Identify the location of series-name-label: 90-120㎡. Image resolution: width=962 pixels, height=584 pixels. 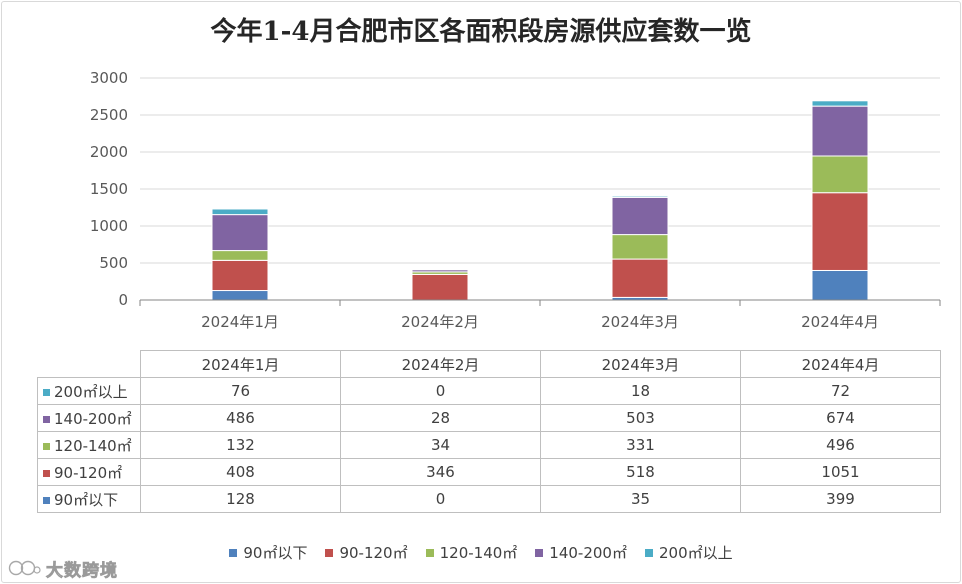
(88, 472).